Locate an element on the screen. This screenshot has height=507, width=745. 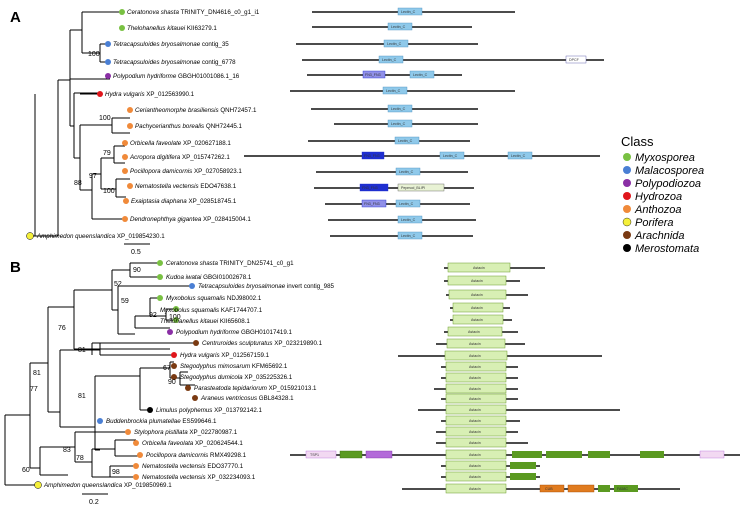
taxon-label: Ceriantheomorphe brasiliensis QNH72457.1 is located at coordinates (196, 110).